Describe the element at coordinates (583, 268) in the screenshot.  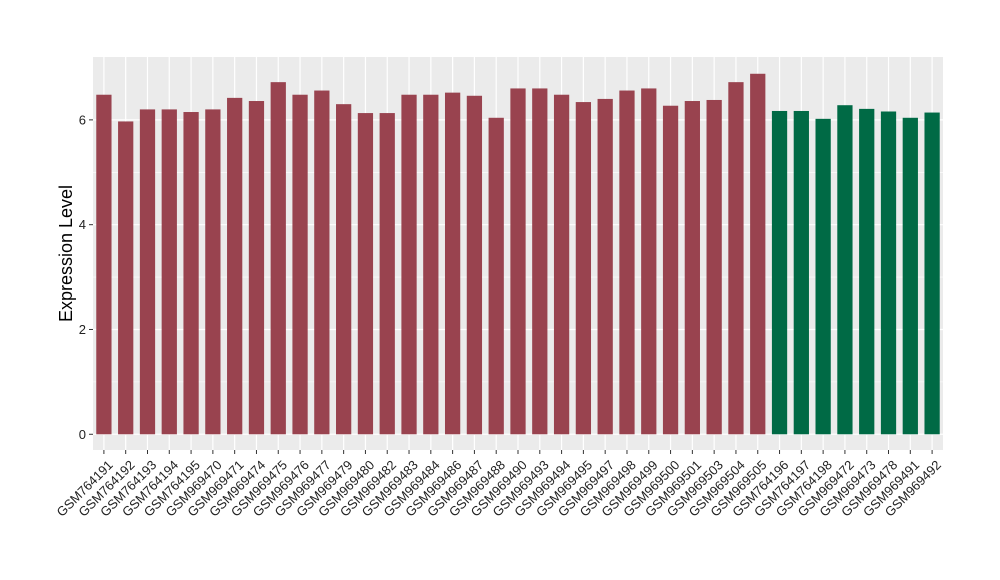
I see `bar-GSM969495` at that location.